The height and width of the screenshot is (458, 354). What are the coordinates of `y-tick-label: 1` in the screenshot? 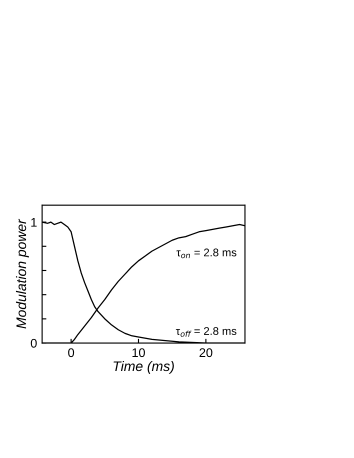 It's located at (34, 222).